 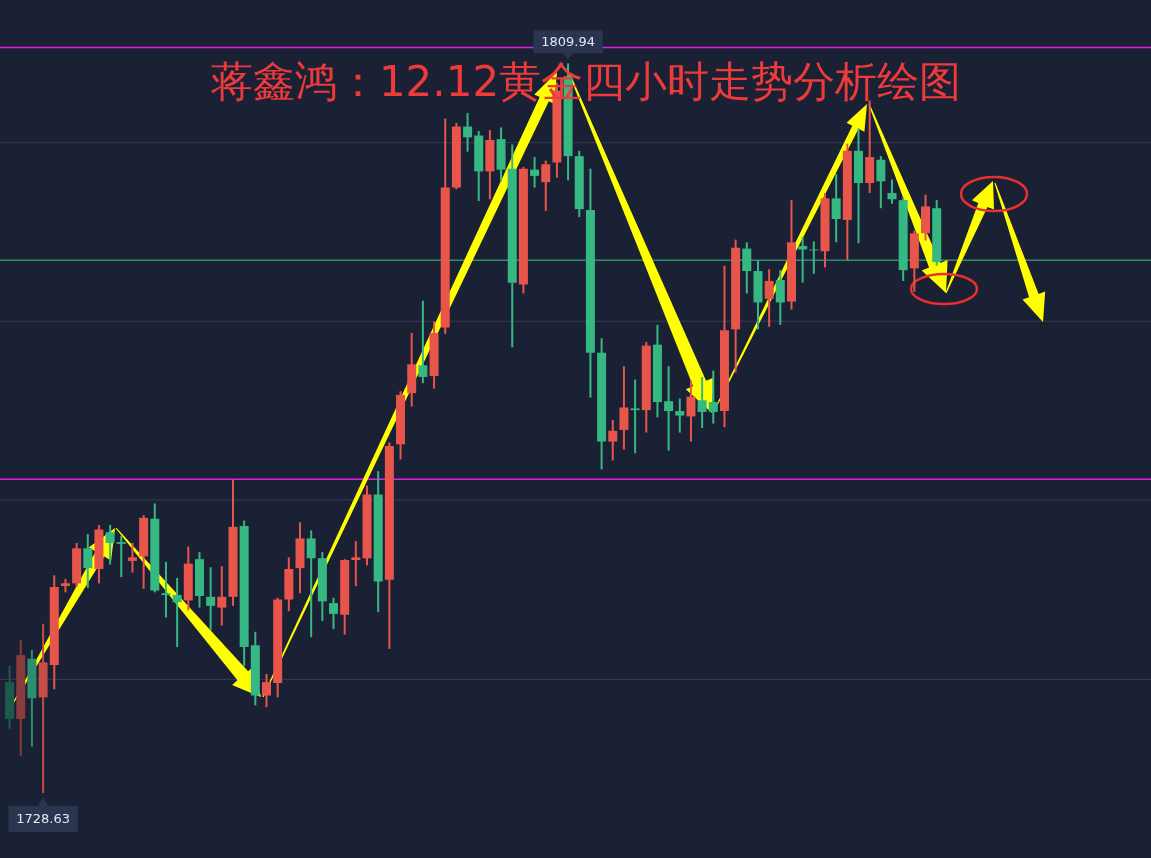 I want to click on annotation: 1809.94, so click(x=568, y=42).